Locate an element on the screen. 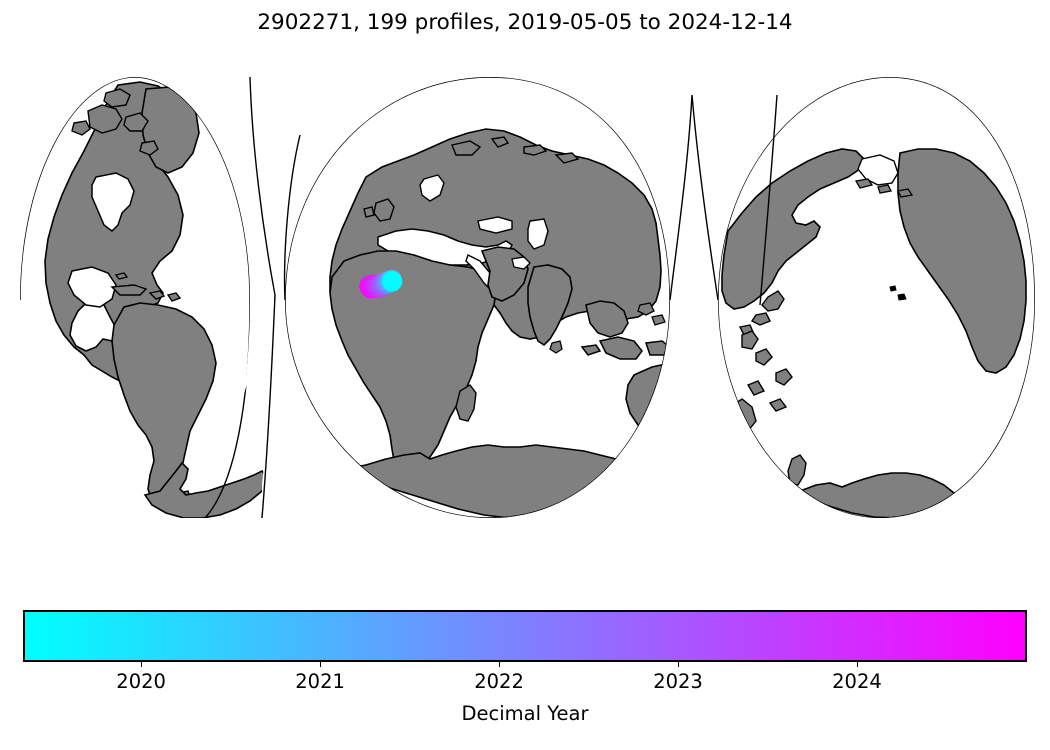 This screenshot has width=1050, height=750. seam-lobe1-lobe2 is located at coordinates (262, 297).